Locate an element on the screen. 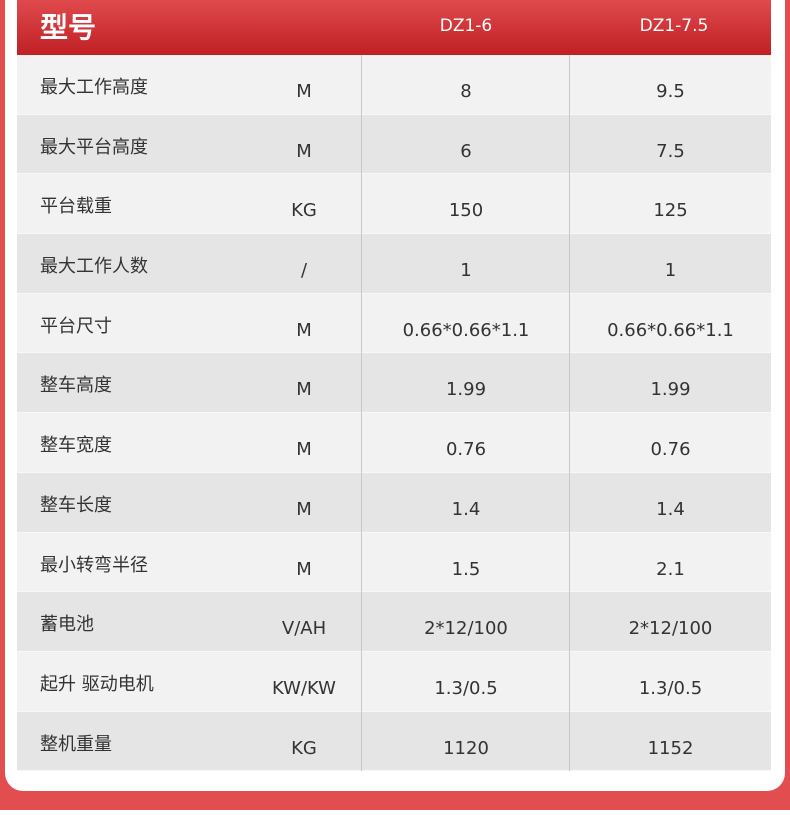 The width and height of the screenshot is (790, 815). spec-label: 最大工作人数 is located at coordinates (94, 267).